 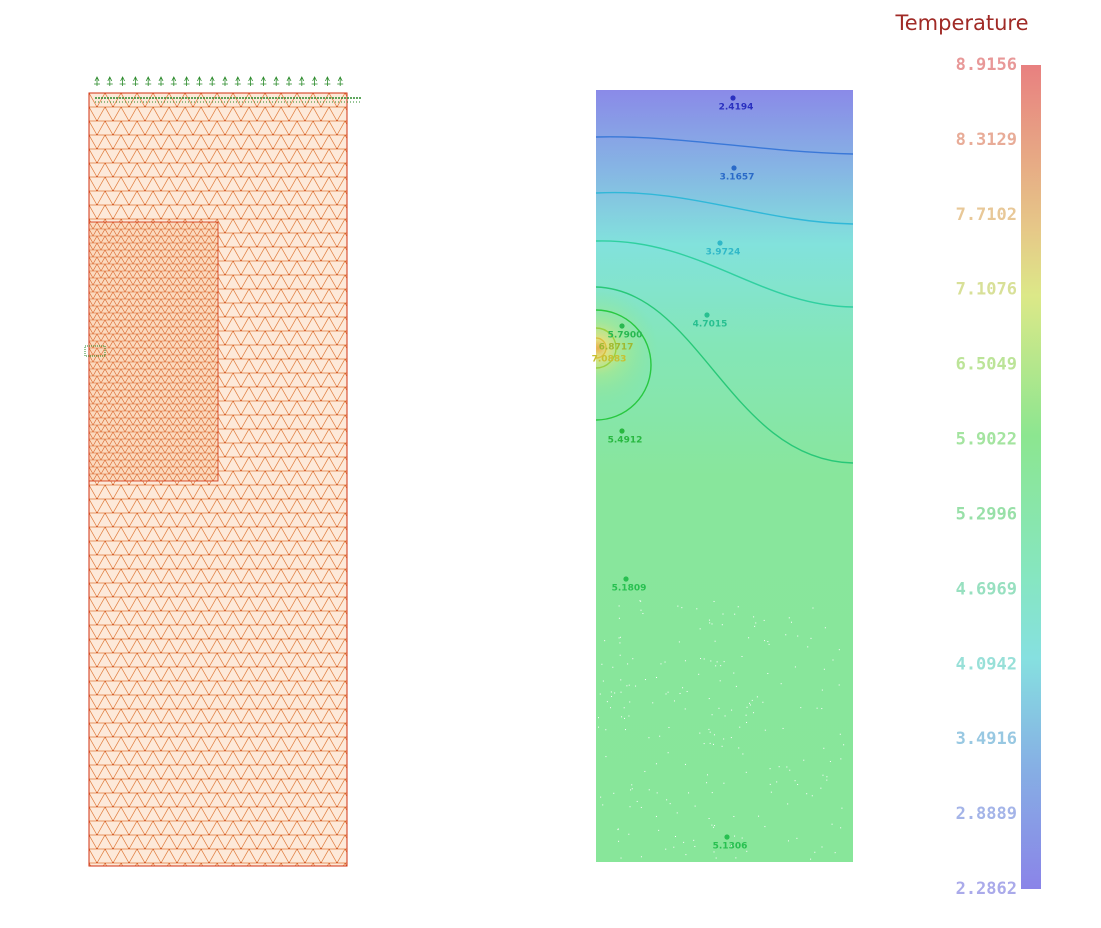 I want to click on probe-label: 6.8717, so click(x=616, y=348).